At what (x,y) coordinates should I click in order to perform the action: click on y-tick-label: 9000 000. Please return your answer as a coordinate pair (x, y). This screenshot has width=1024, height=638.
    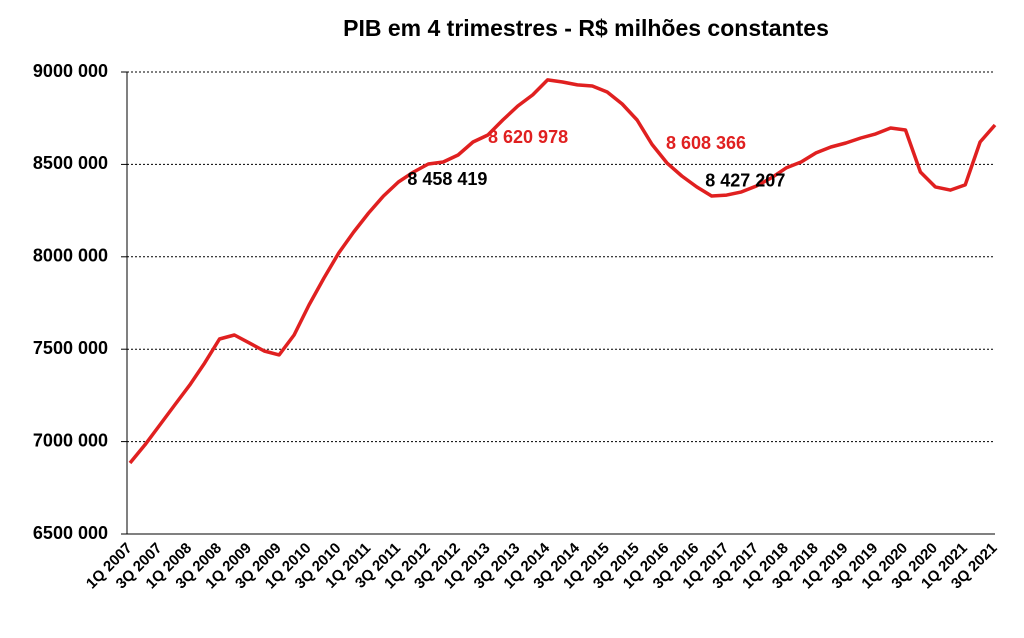
    Looking at the image, I should click on (70, 71).